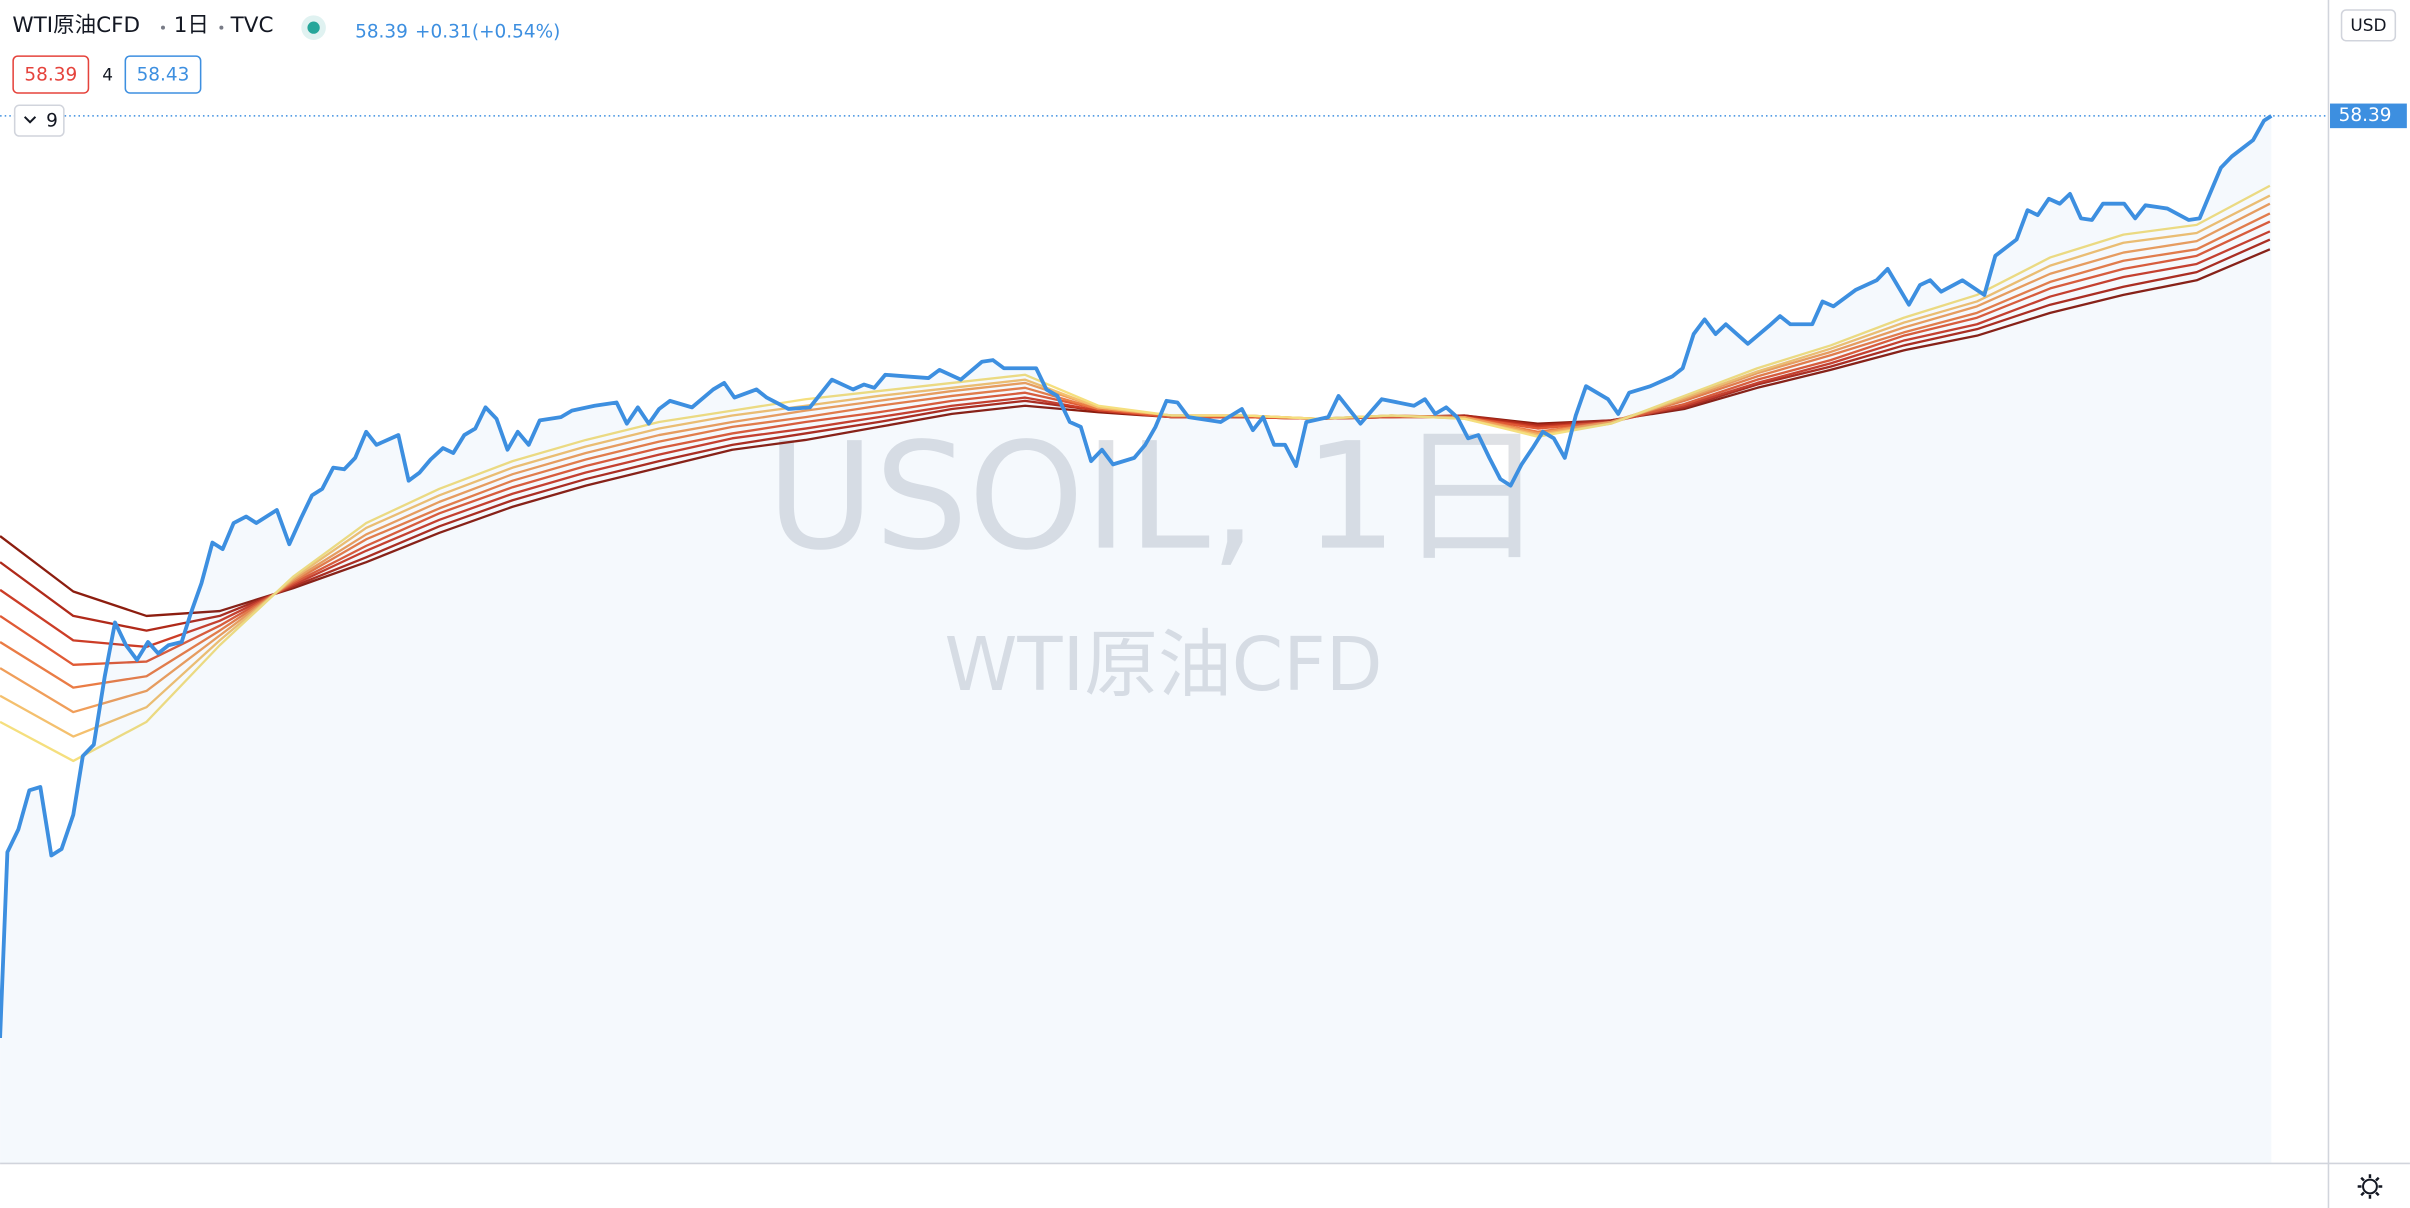 This screenshot has height=1208, width=2410. Describe the element at coordinates (76, 25) in the screenshot. I see `symbol: WTI原油CFD` at that location.